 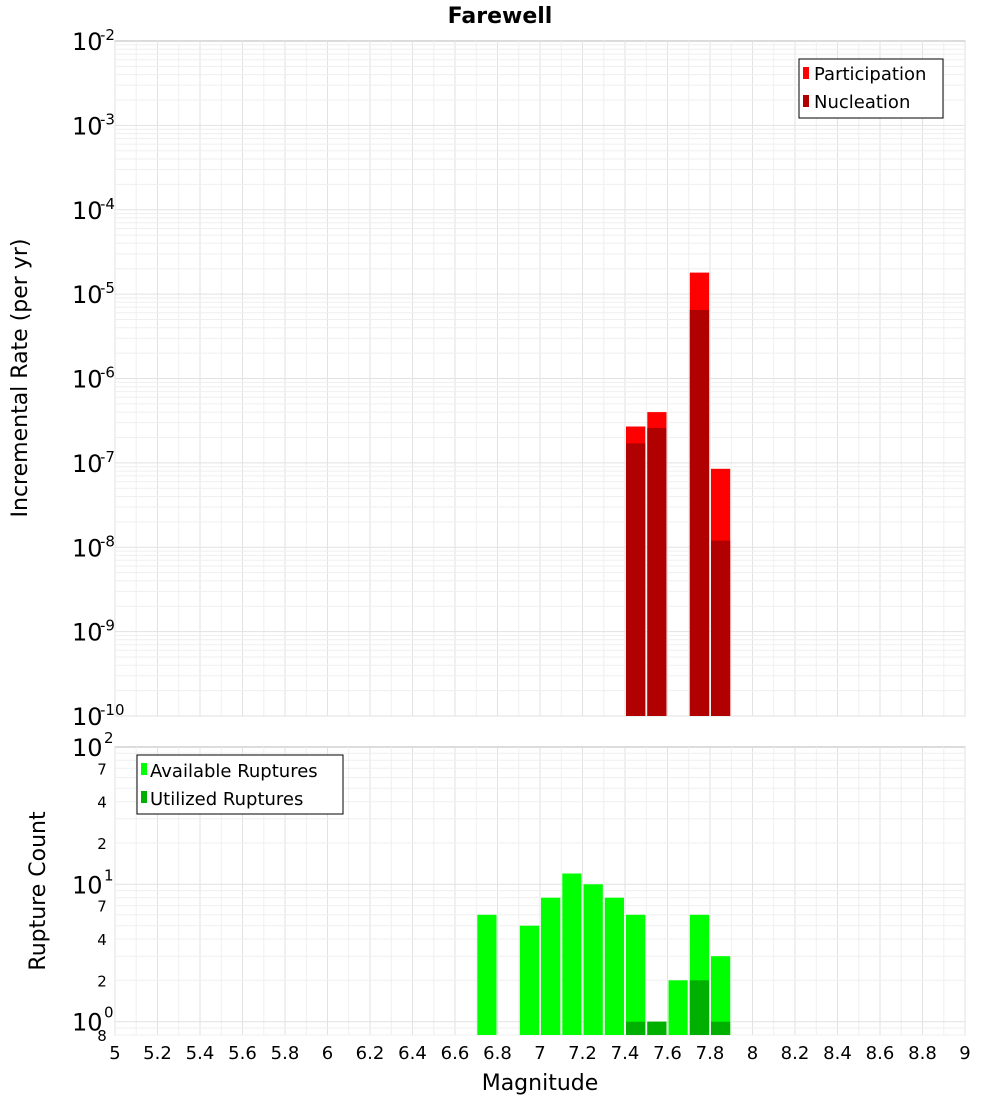 What do you see at coordinates (880, 1053) in the screenshot?
I see `x-tick-label: 8.6` at bounding box center [880, 1053].